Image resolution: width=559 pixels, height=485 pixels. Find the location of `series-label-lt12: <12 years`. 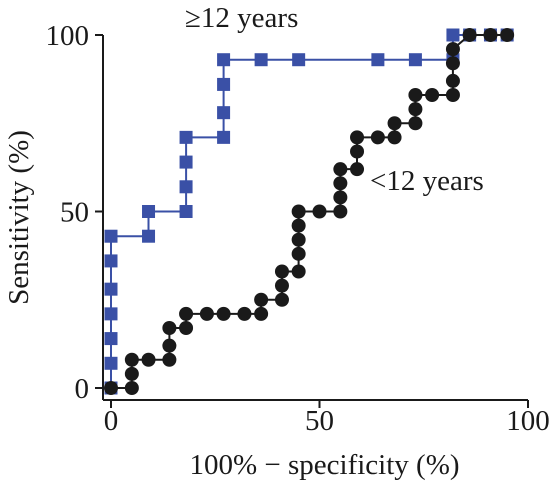

series-label-lt12: <12 years is located at coordinates (427, 181).